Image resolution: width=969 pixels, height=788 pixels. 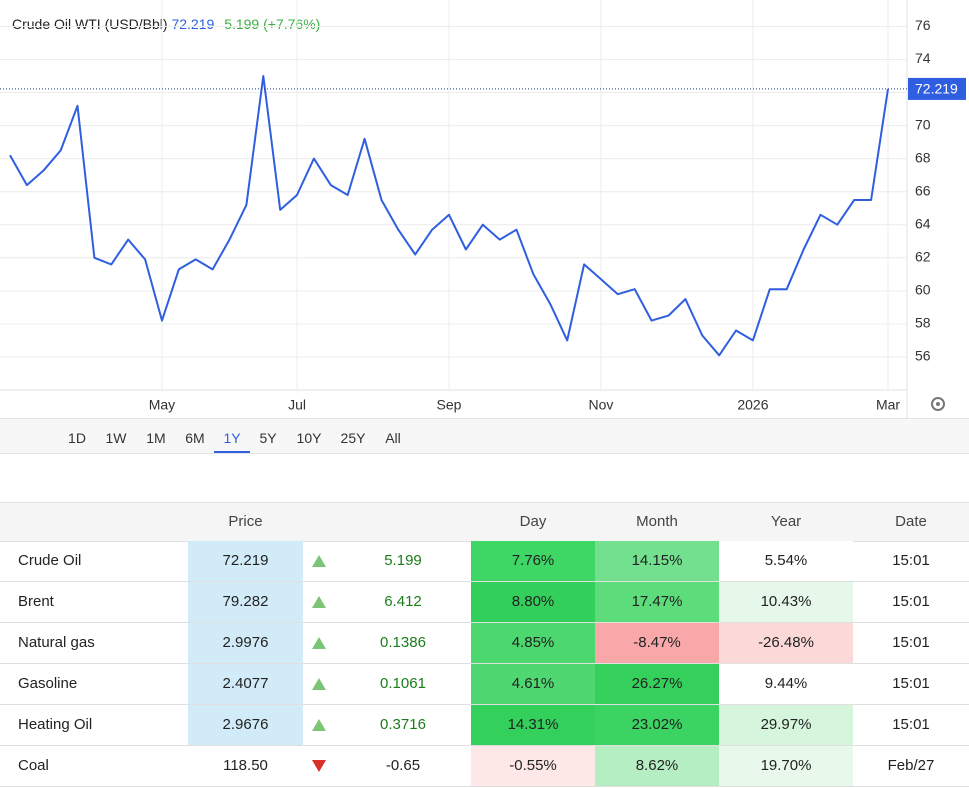 I want to click on price-cell: 2.9976, so click(x=245, y=643).